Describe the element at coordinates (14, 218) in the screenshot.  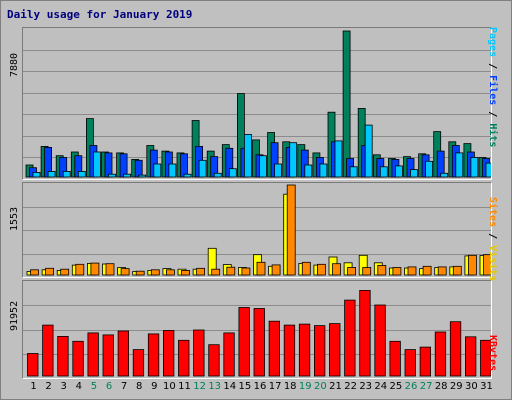
I see `middle-ymax-label: 1553` at that location.